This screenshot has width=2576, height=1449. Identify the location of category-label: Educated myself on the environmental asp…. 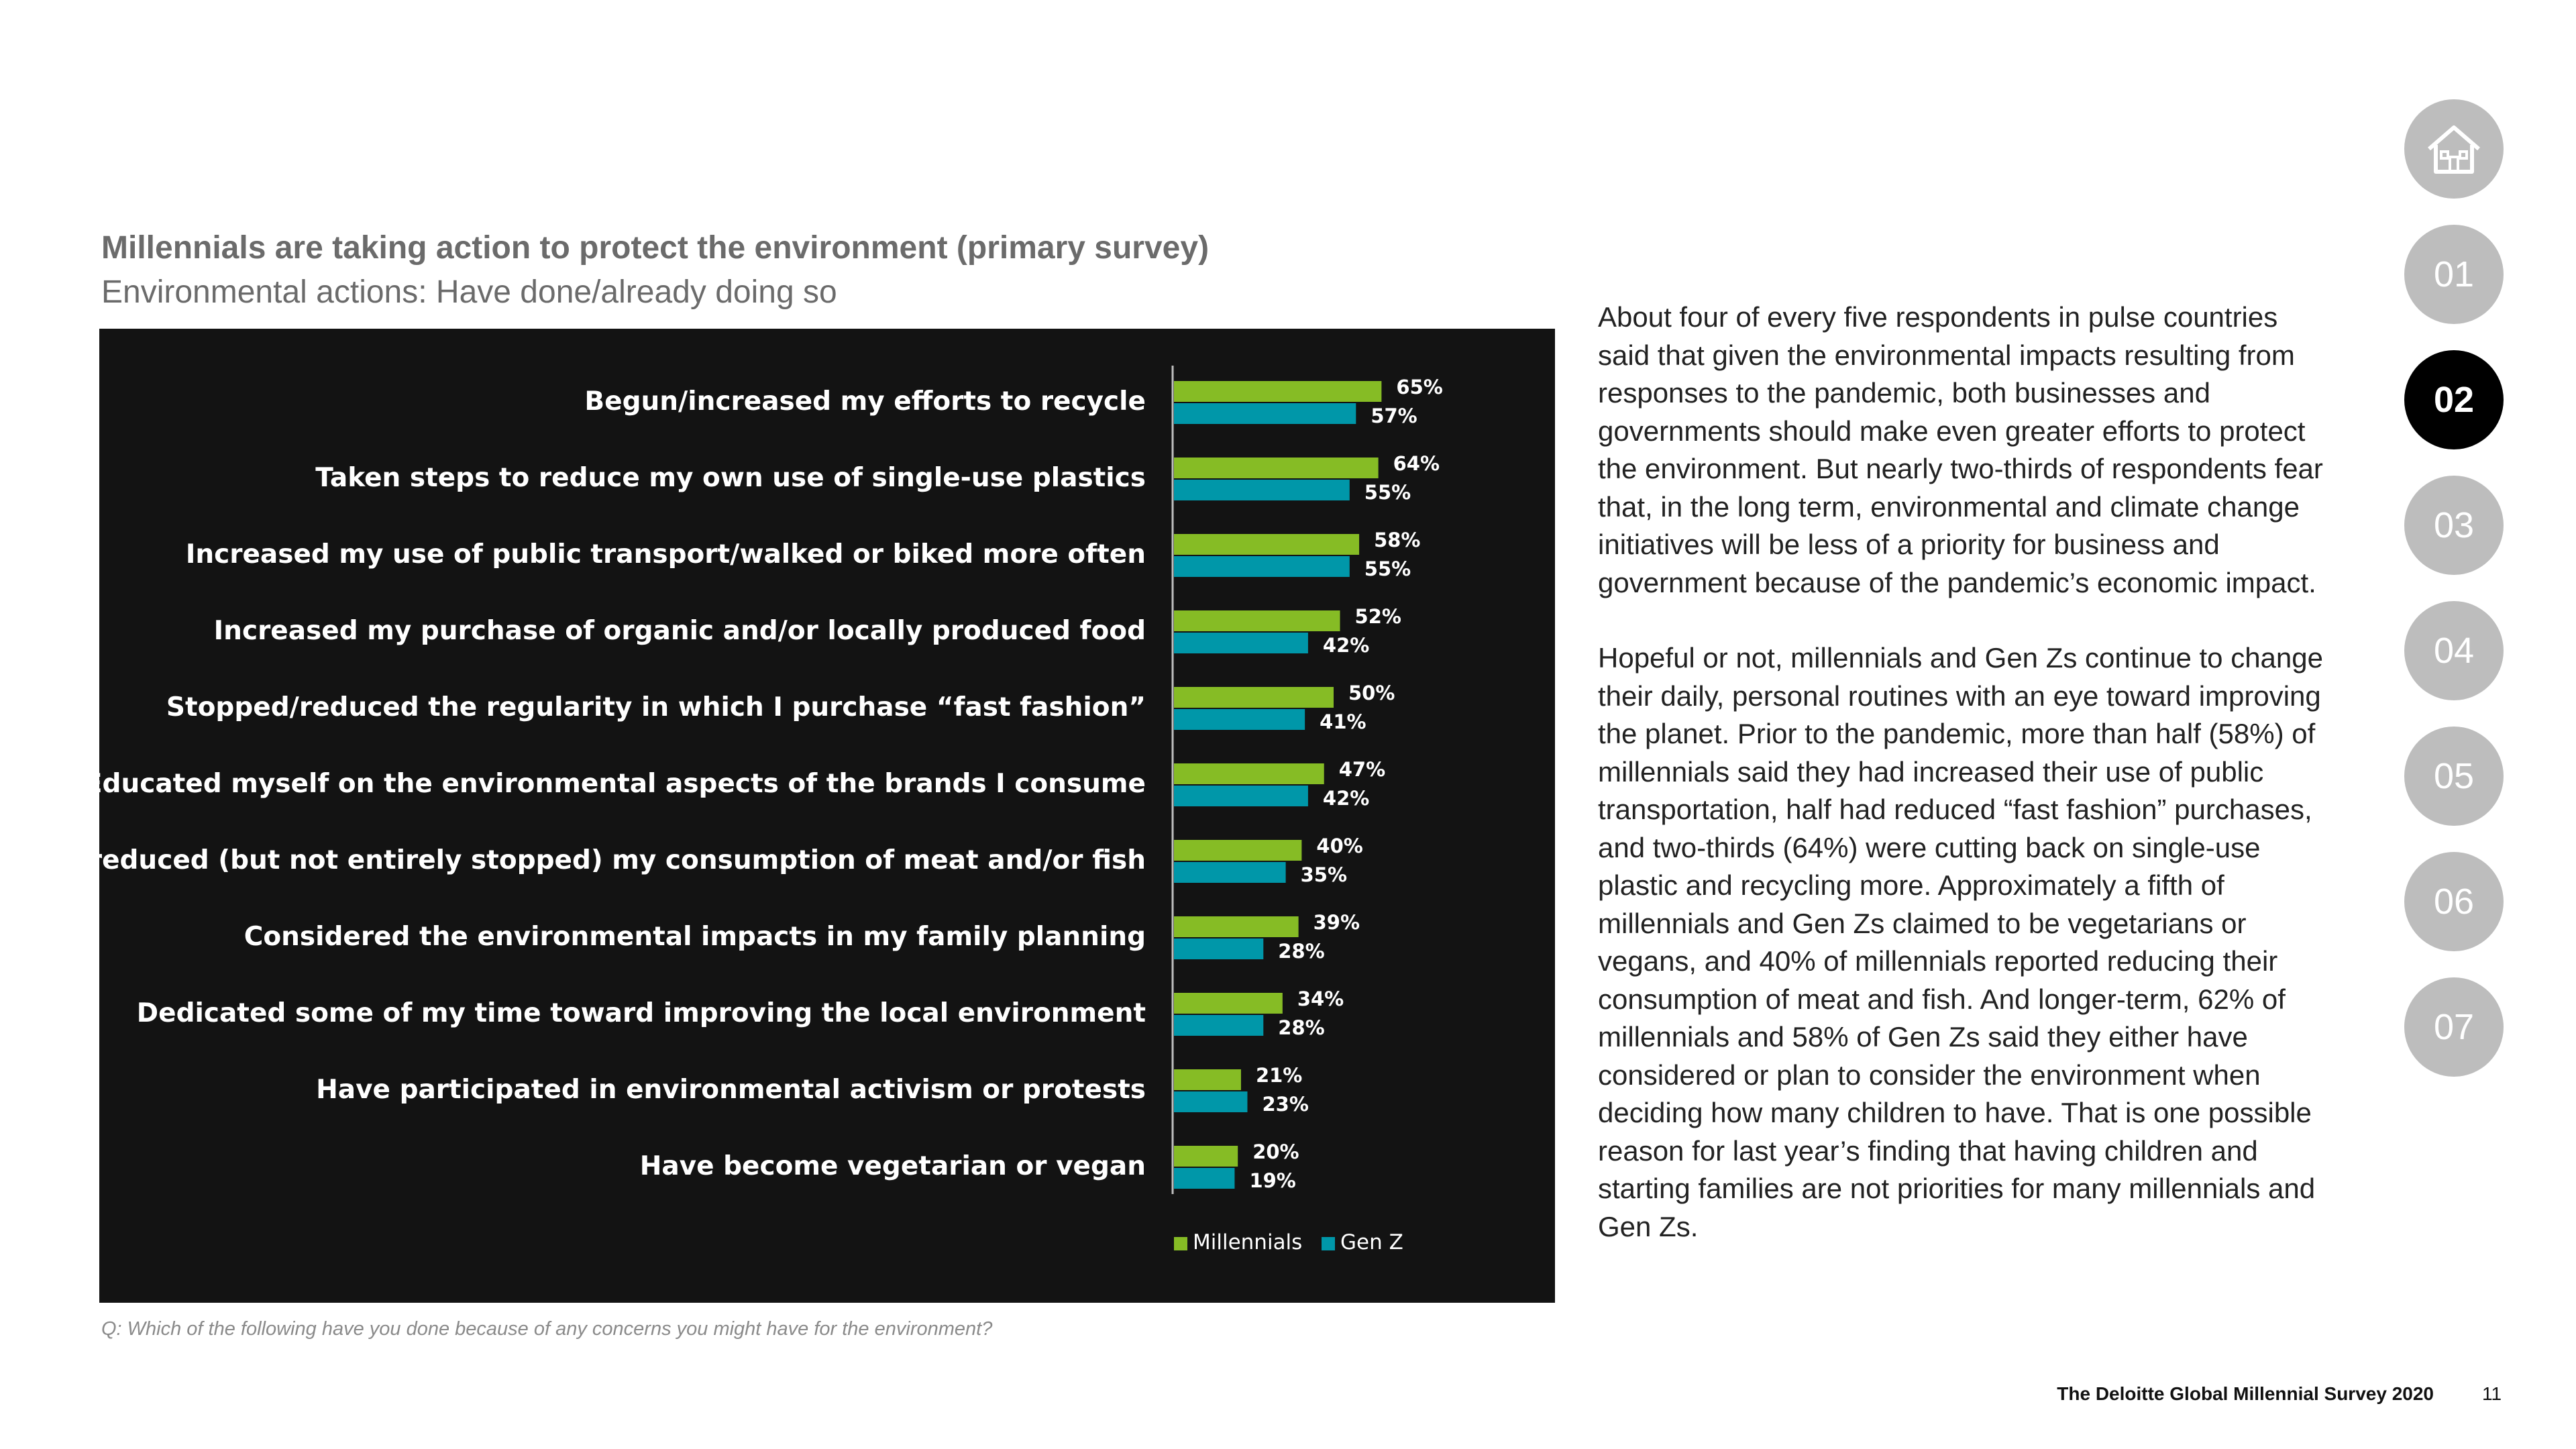
(622, 784).